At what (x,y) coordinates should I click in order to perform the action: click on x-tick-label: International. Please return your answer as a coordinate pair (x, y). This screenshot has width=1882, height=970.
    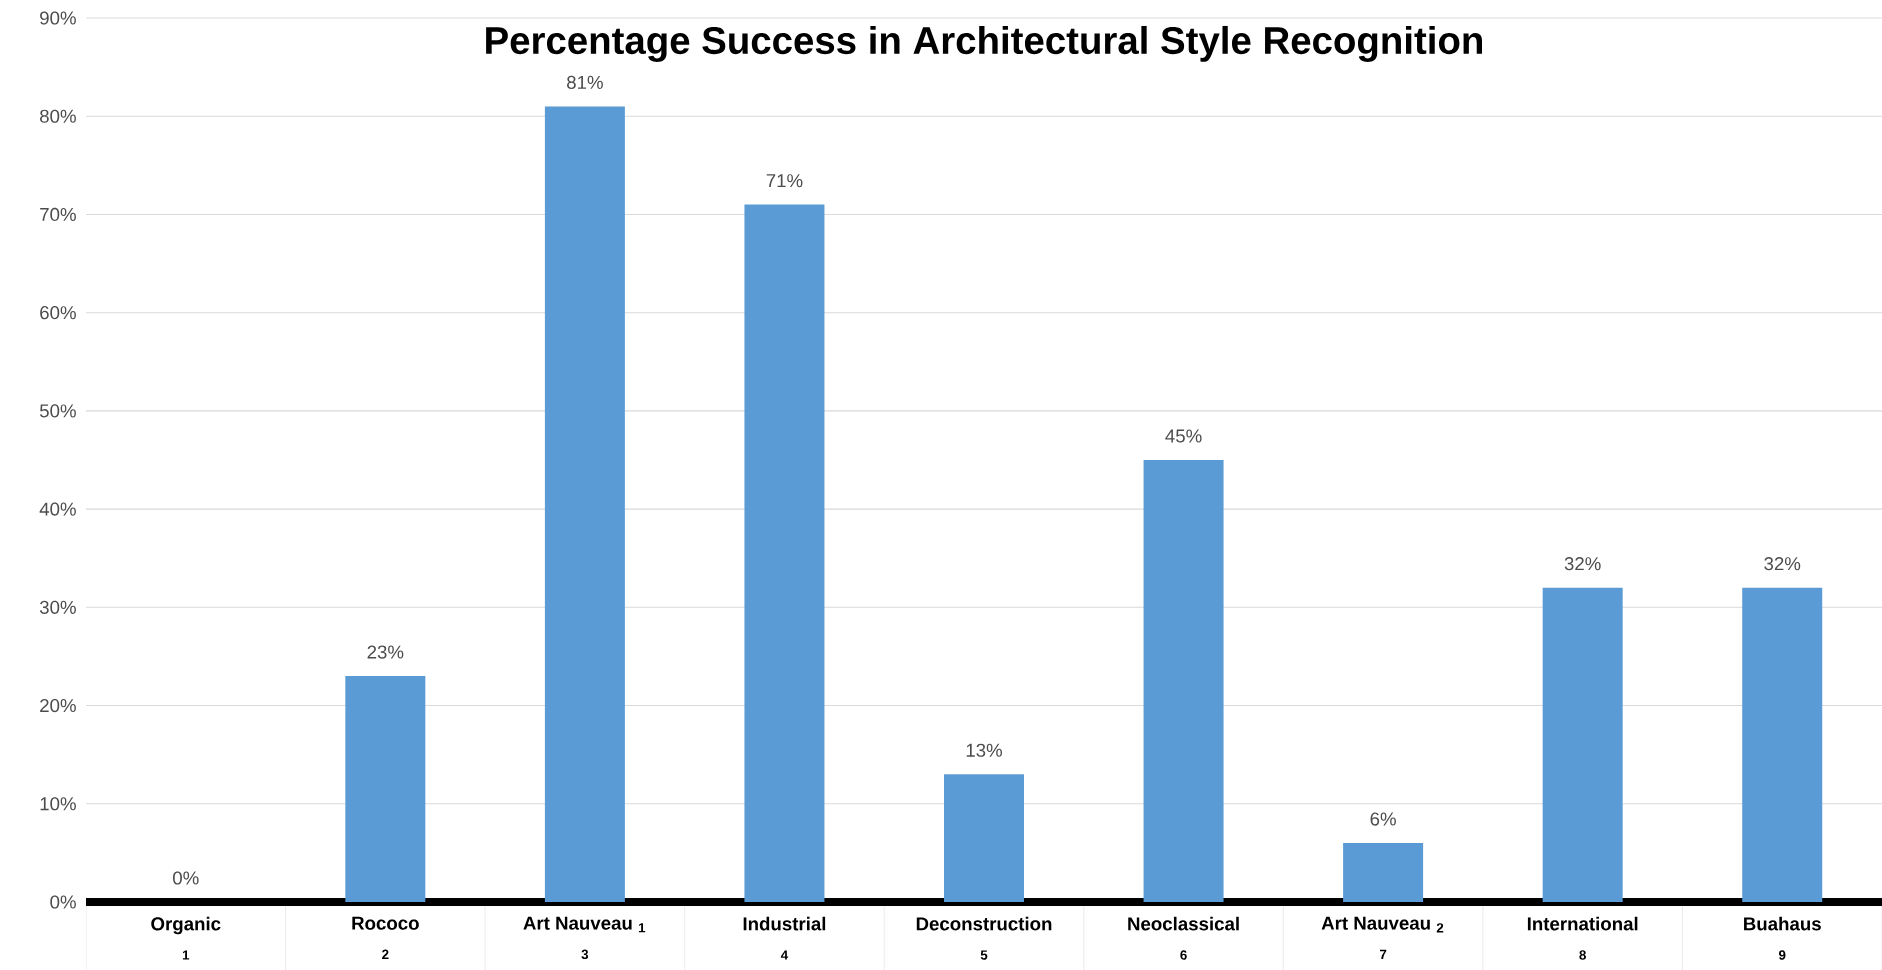
    Looking at the image, I should click on (1582, 923).